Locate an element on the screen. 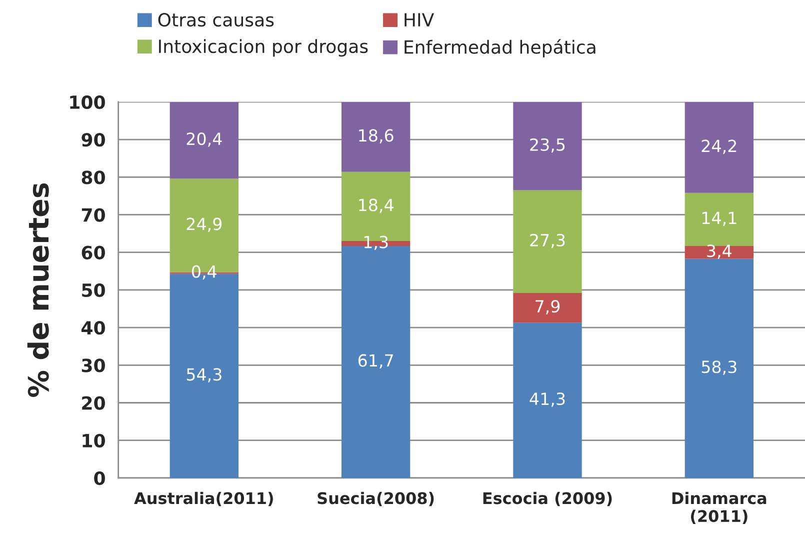 The image size is (805, 545). y-tick-label: 60 is located at coordinates (93, 253).